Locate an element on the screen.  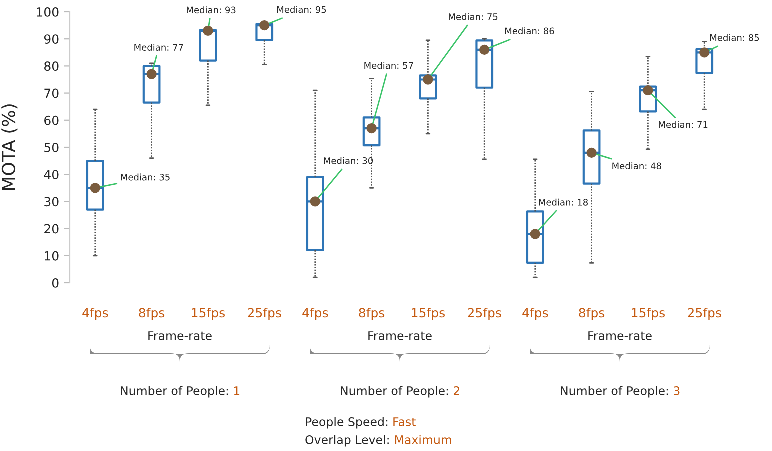
annotation: Median: 48 is located at coordinates (637, 166).